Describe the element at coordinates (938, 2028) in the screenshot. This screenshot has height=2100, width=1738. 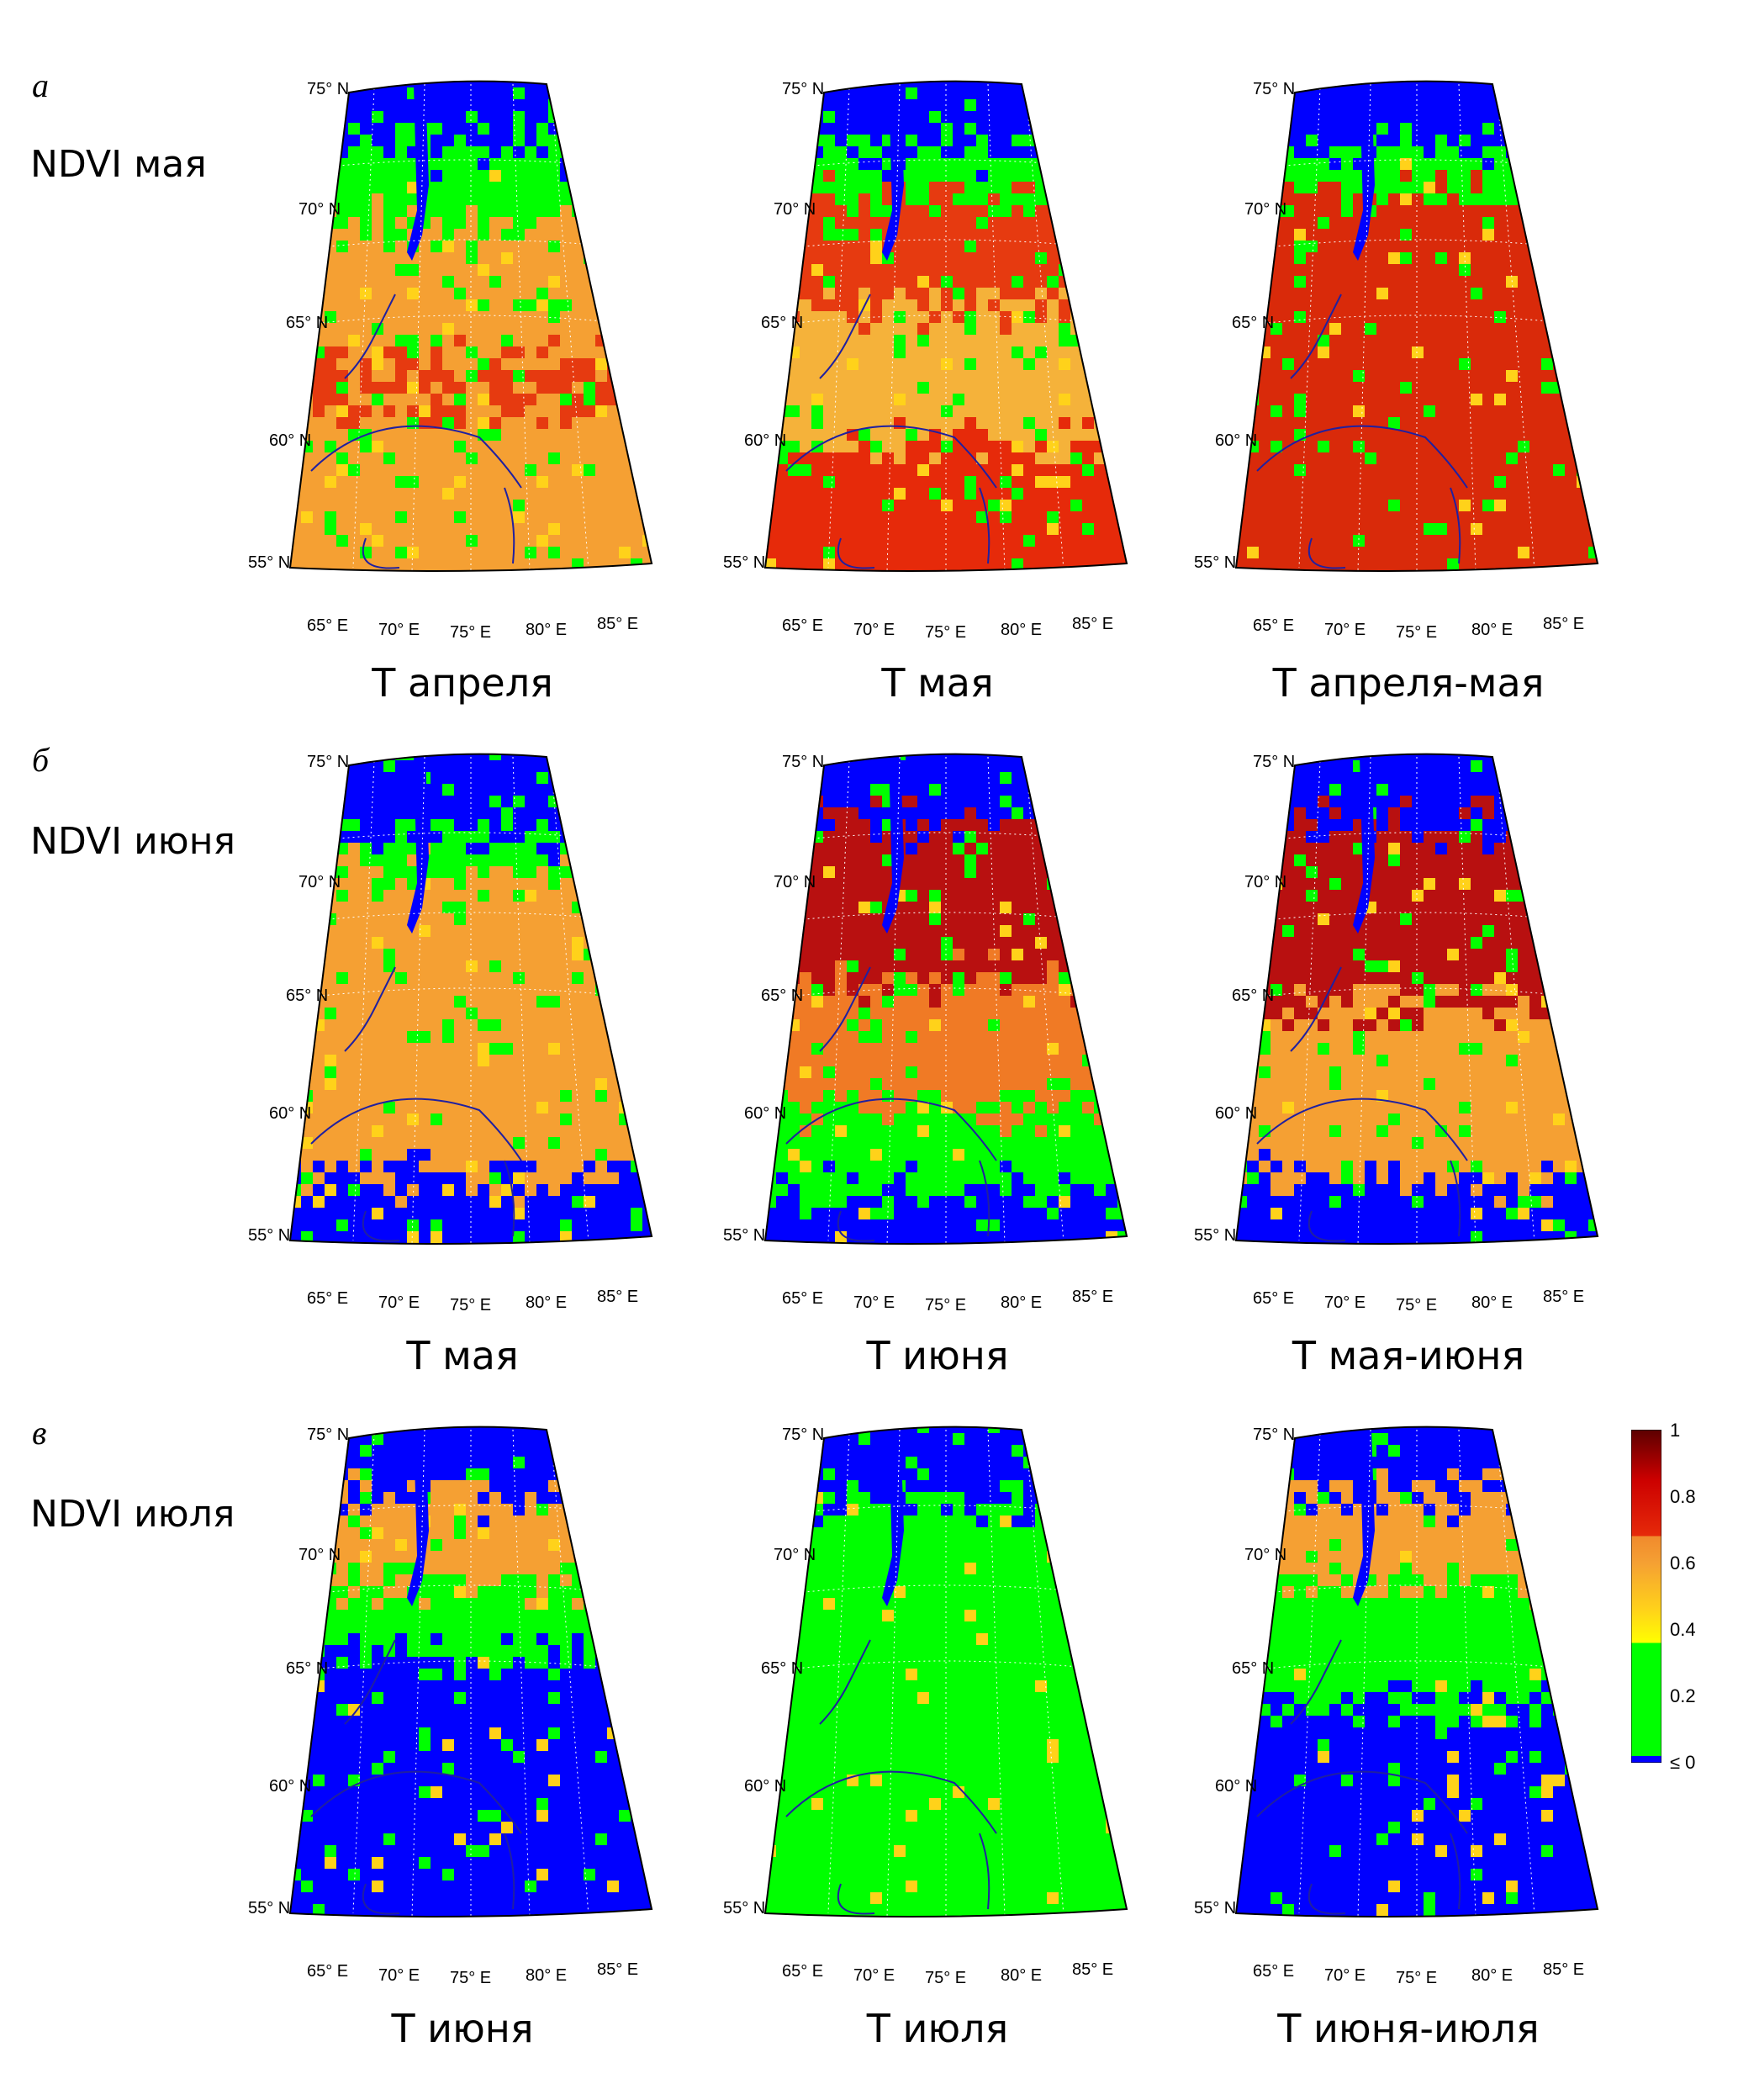
I see `map-caption: T июля` at that location.